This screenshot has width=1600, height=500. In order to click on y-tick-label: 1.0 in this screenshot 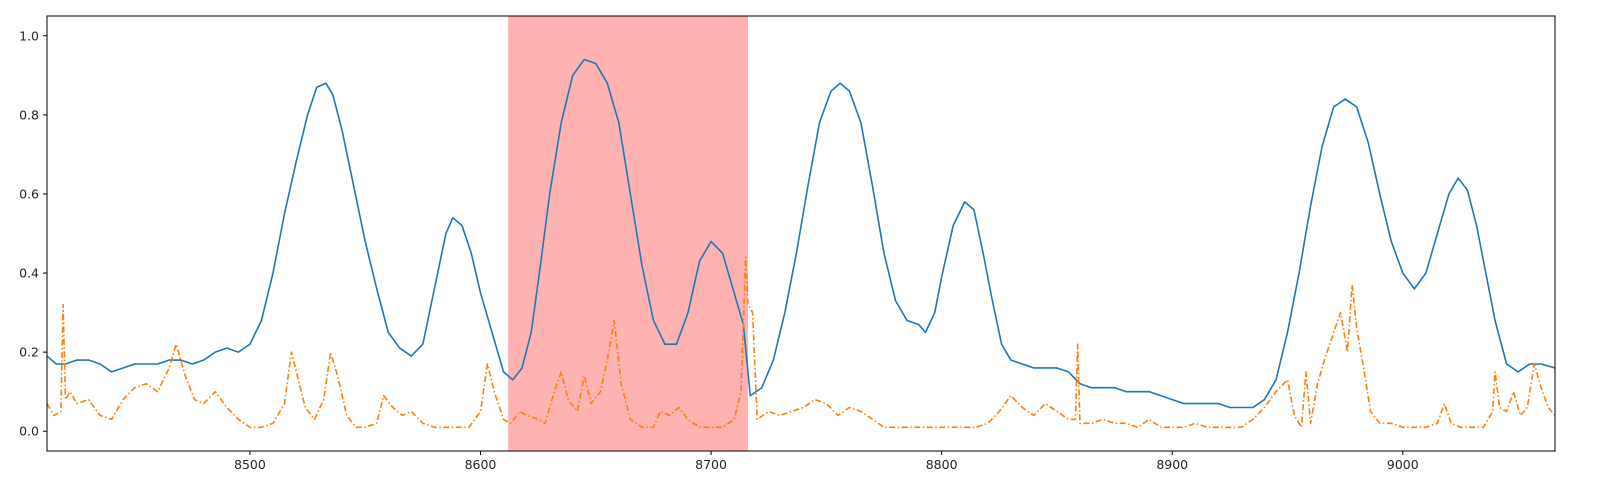, I will do `click(29, 35)`.